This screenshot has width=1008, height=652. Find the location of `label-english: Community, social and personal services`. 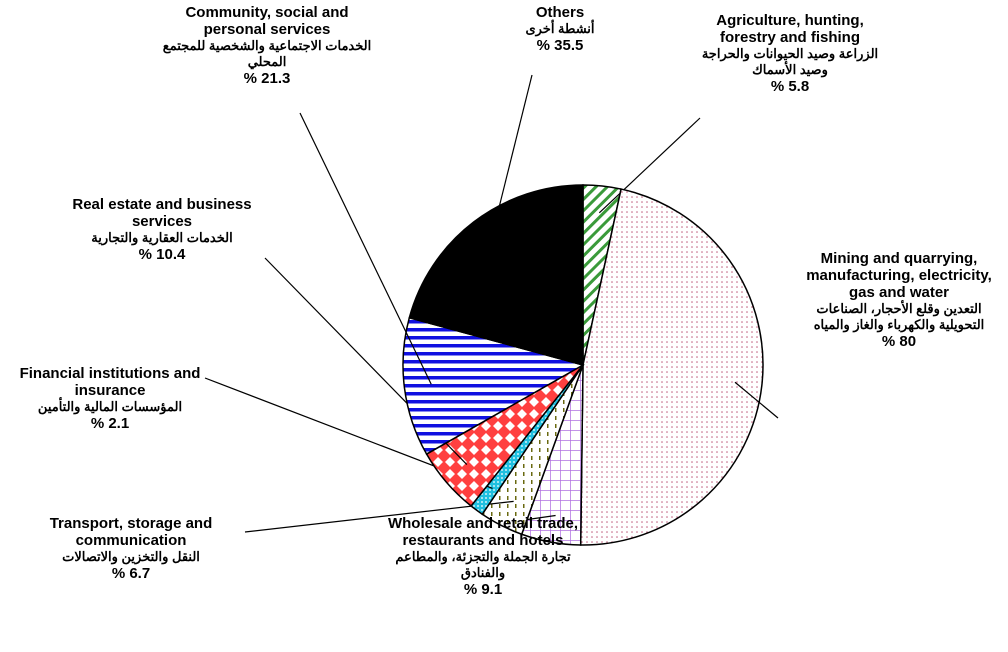

label-english: Community, social and personal services is located at coordinates (267, 21).